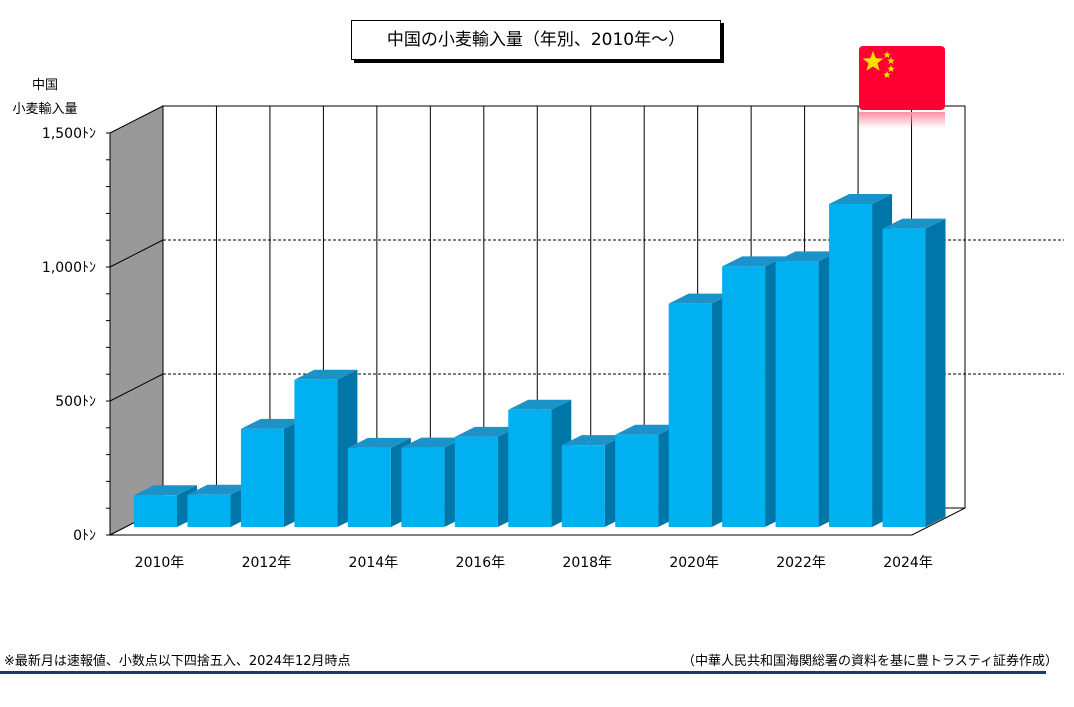 This screenshot has height=707, width=1074. I want to click on y-tick-label: 1,000ﾄﾝ, so click(69, 268).